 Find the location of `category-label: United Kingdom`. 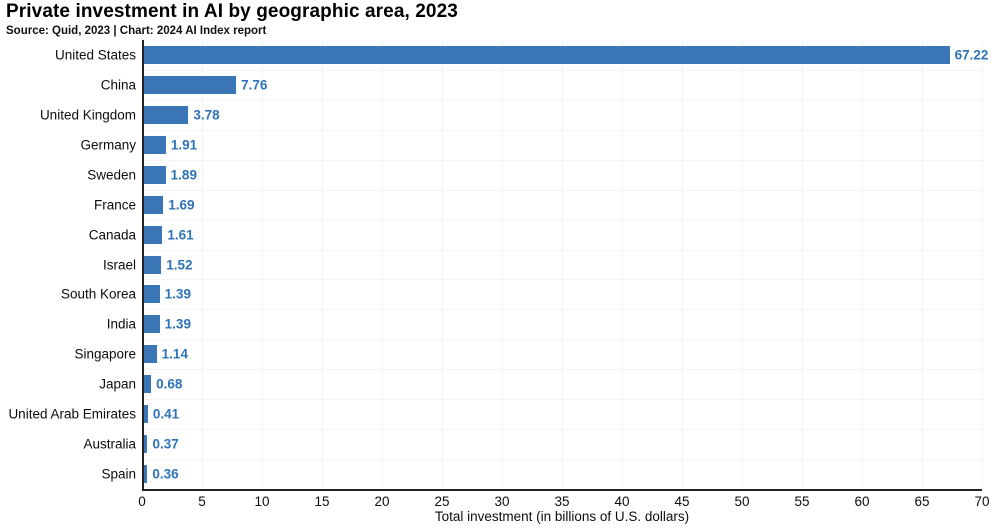

category-label: United Kingdom is located at coordinates (87, 115).